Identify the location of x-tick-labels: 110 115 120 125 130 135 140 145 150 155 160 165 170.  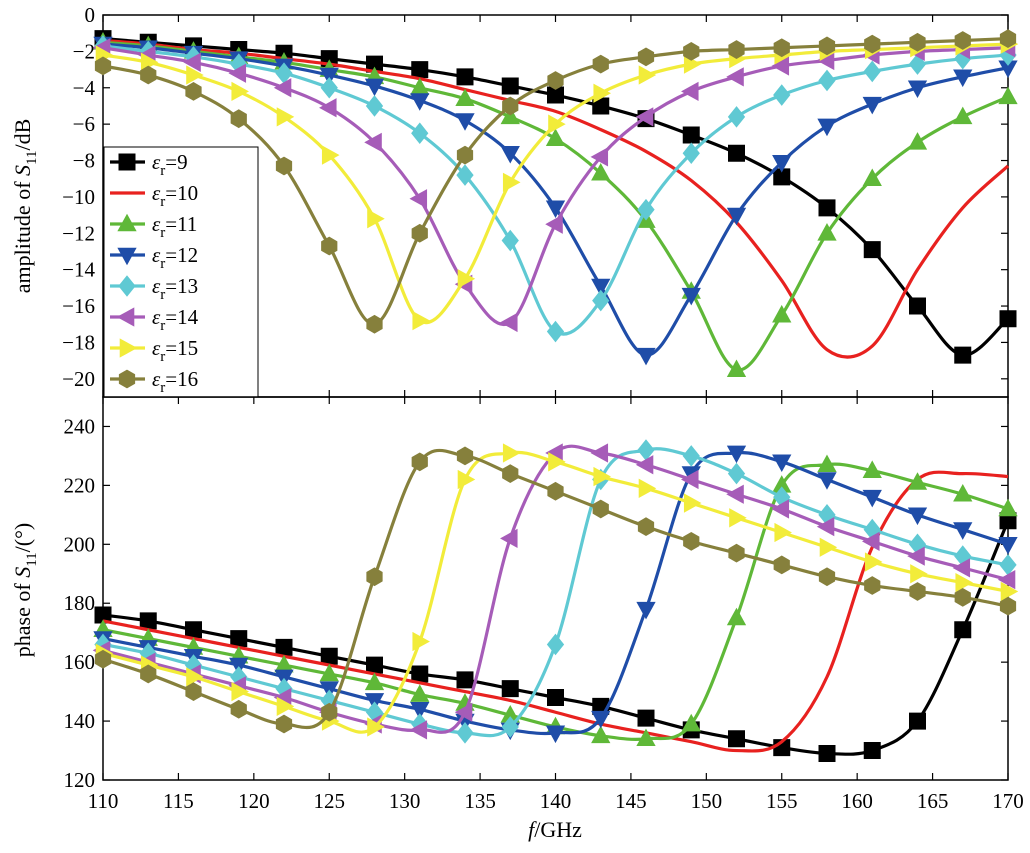
(556, 801).